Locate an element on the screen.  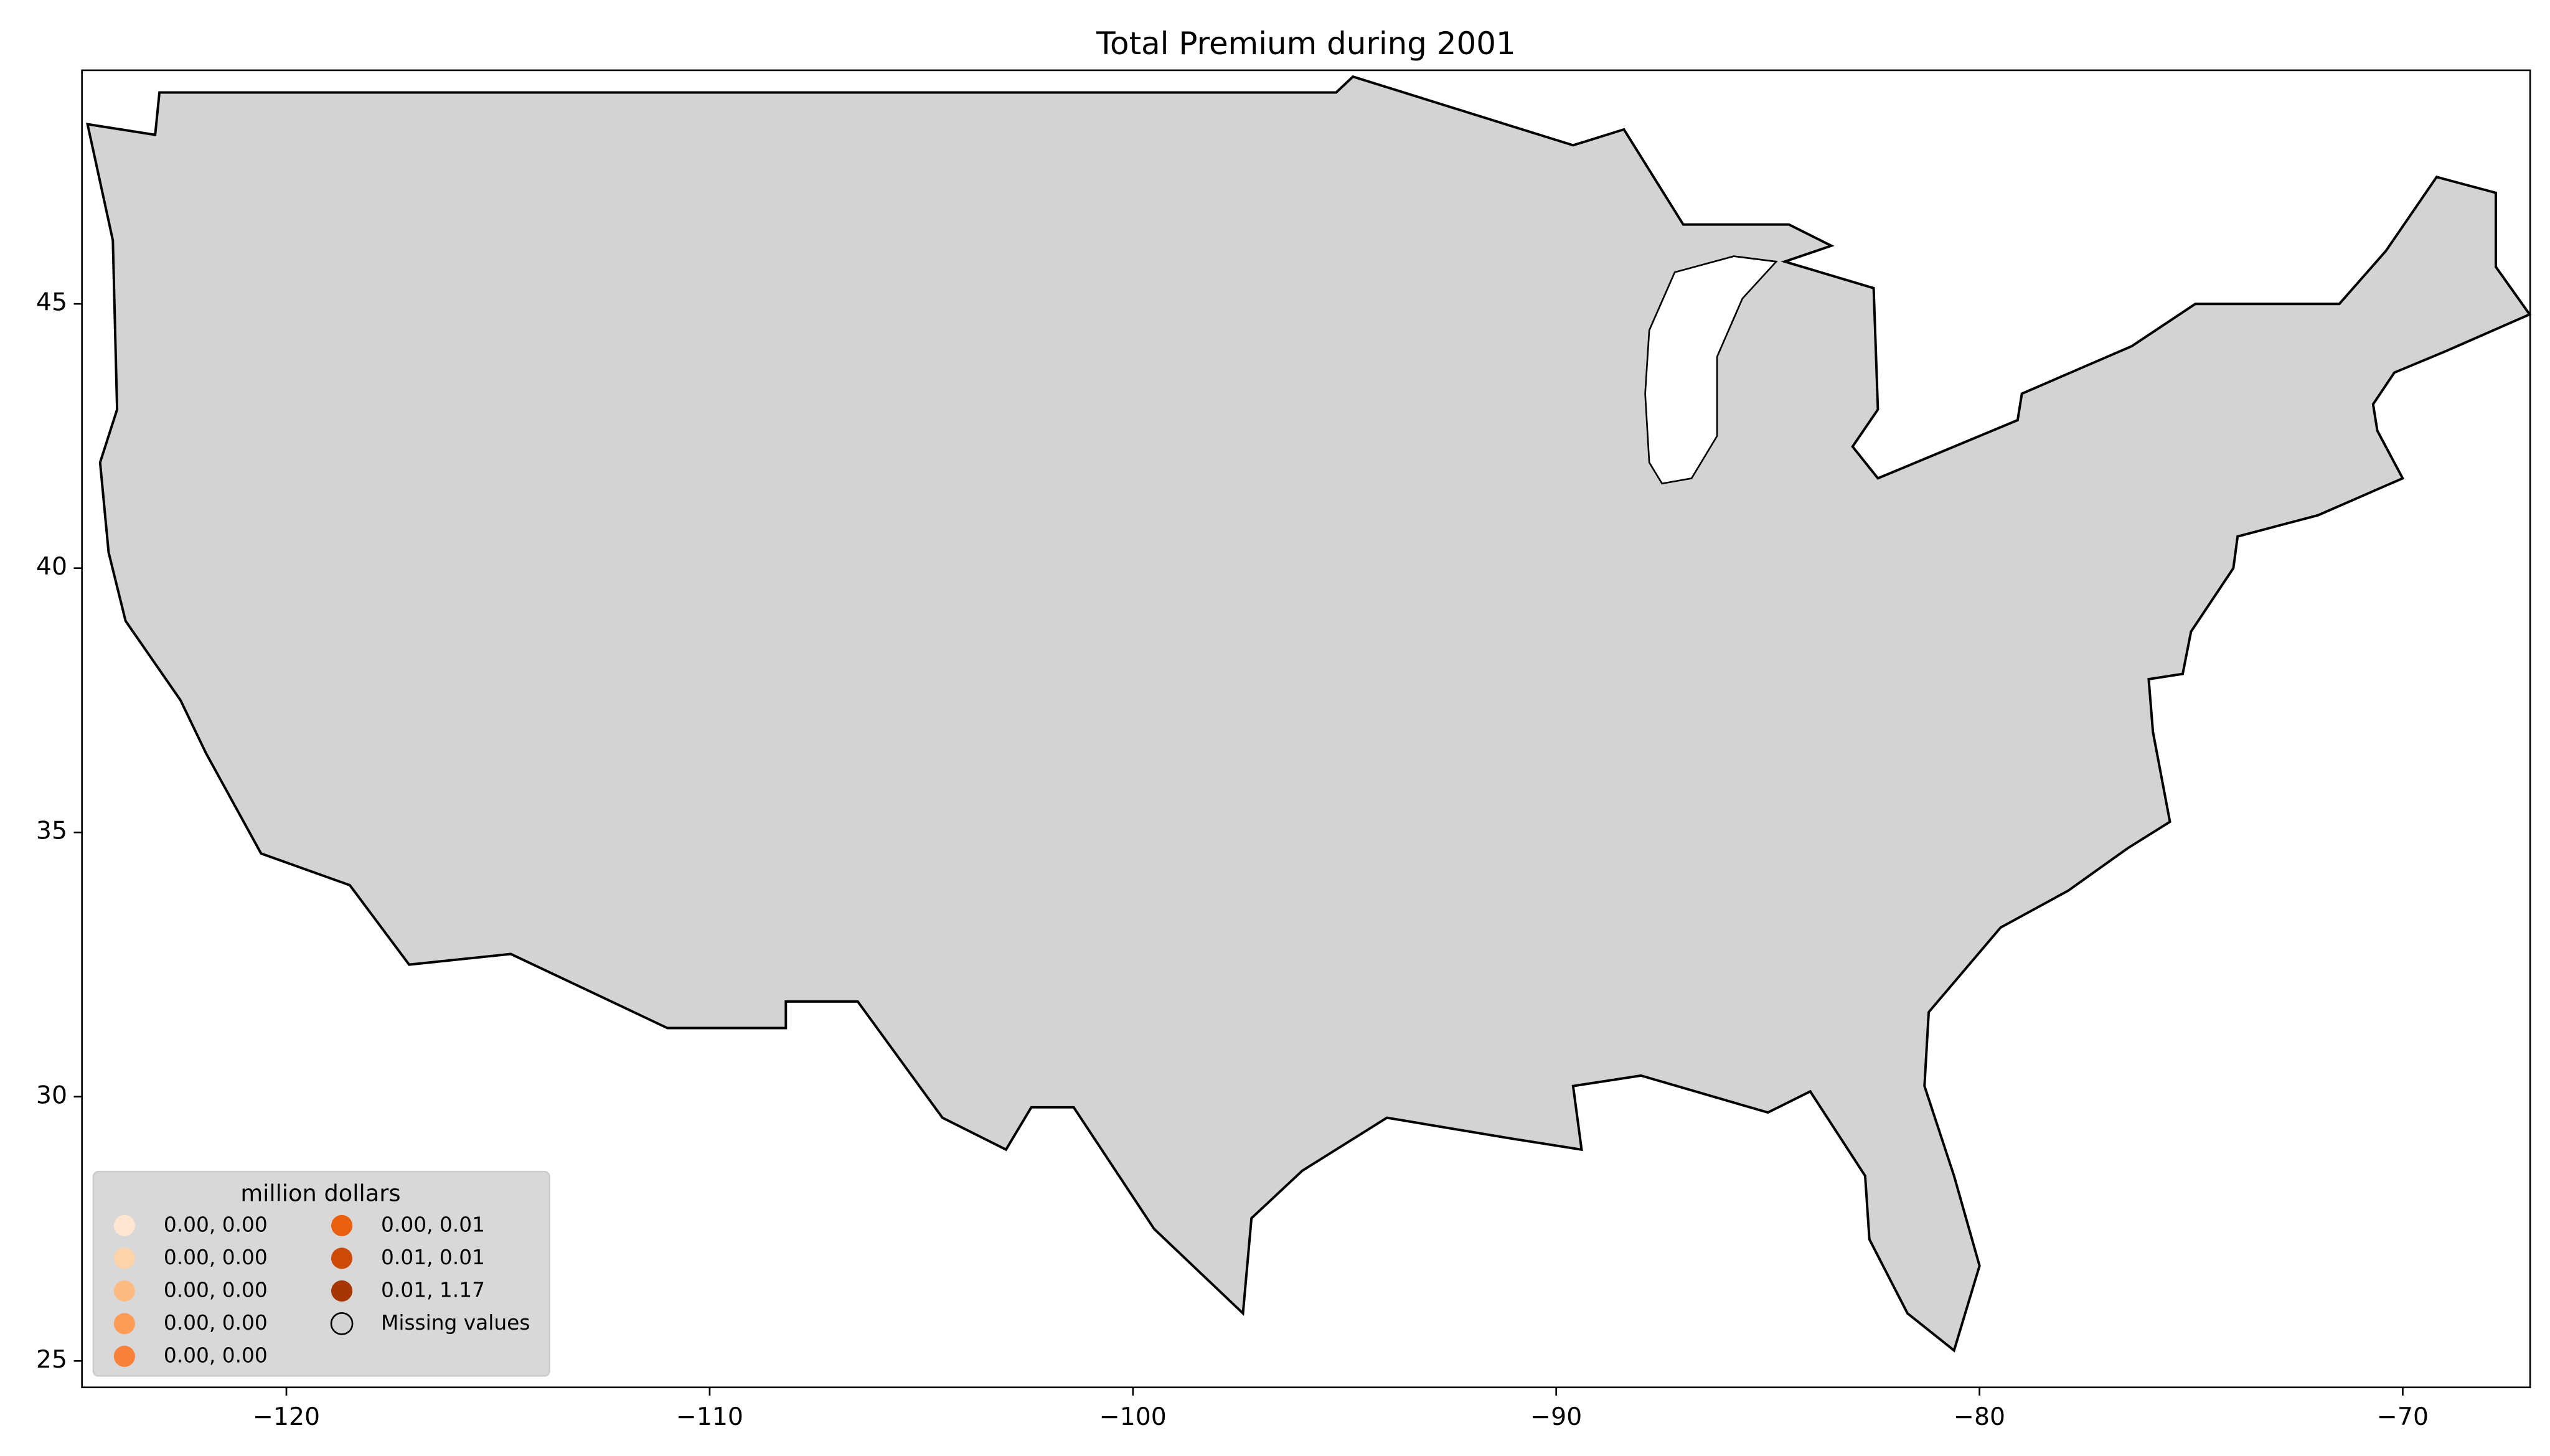
x-tick-label: −110 is located at coordinates (709, 1416).